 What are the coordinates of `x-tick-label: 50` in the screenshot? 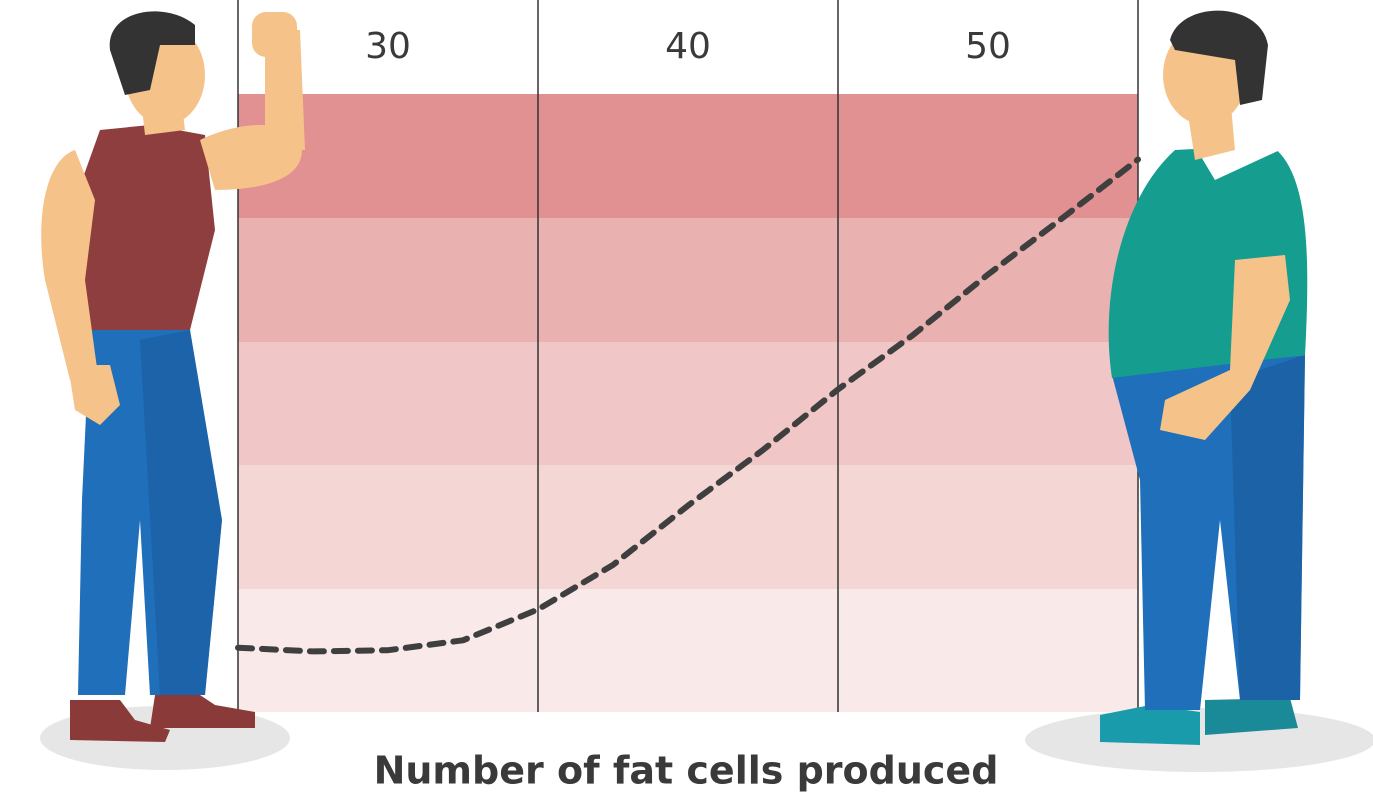 It's located at (988, 46).